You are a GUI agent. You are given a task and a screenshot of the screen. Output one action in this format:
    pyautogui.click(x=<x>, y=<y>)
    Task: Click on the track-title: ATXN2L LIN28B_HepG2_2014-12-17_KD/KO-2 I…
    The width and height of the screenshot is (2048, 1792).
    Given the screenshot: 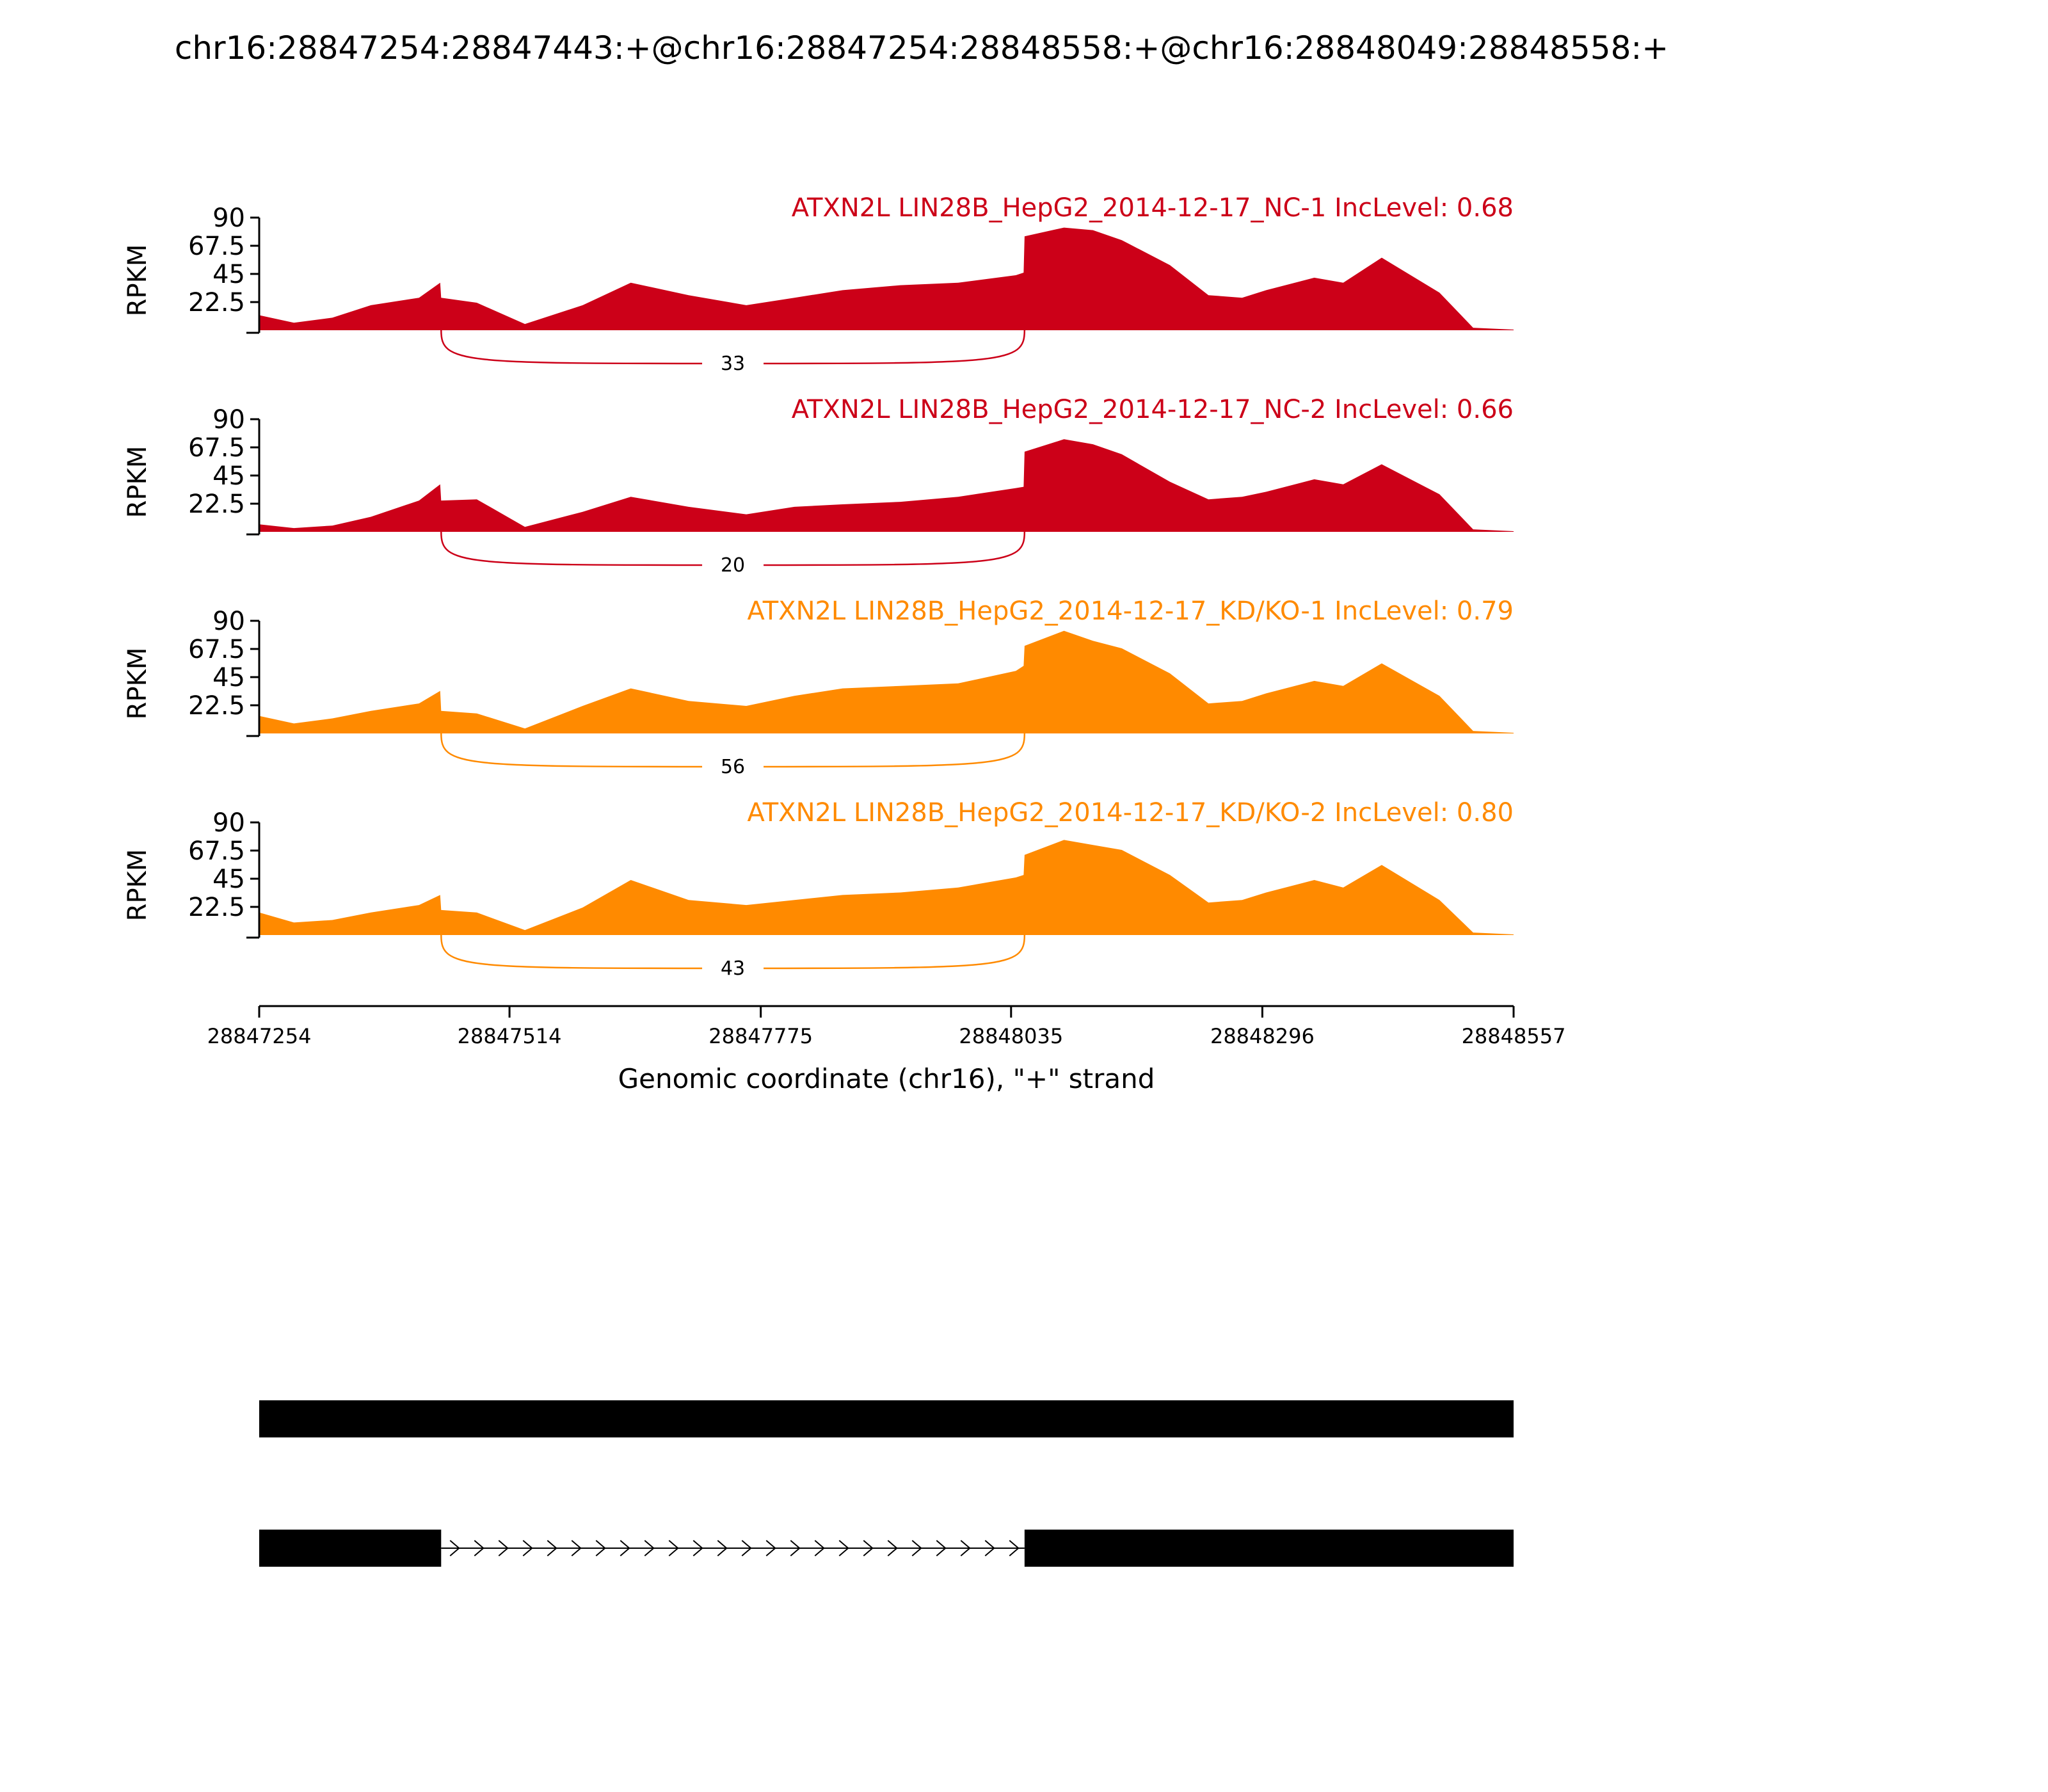 What is the action you would take?
    pyautogui.click(x=1130, y=813)
    